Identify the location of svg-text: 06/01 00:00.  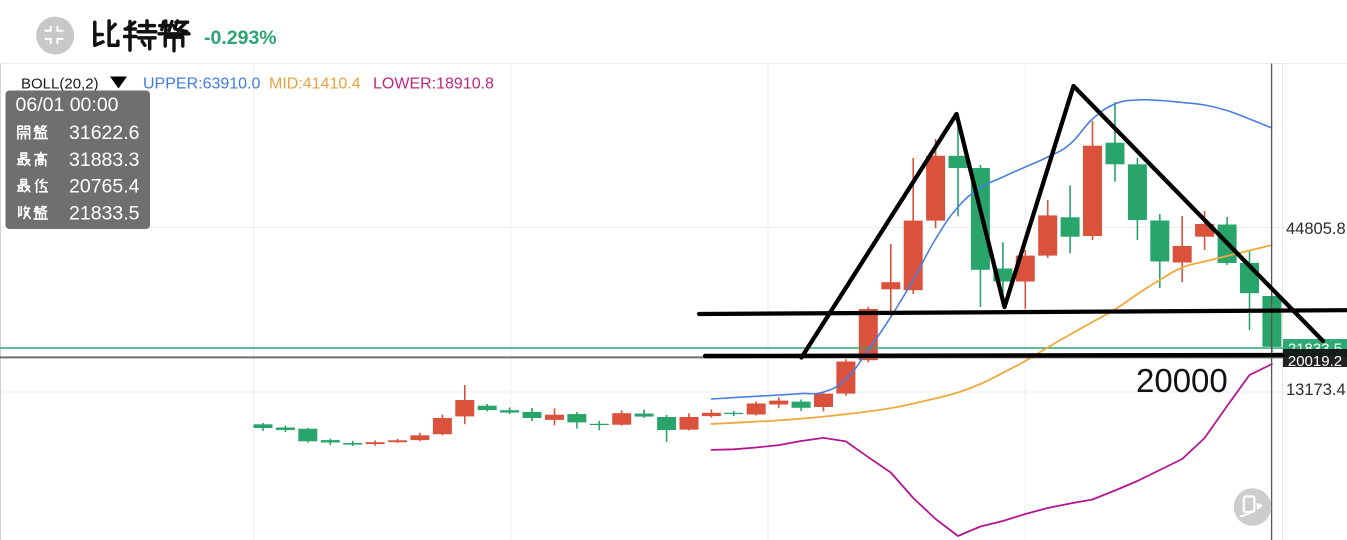
(67, 105).